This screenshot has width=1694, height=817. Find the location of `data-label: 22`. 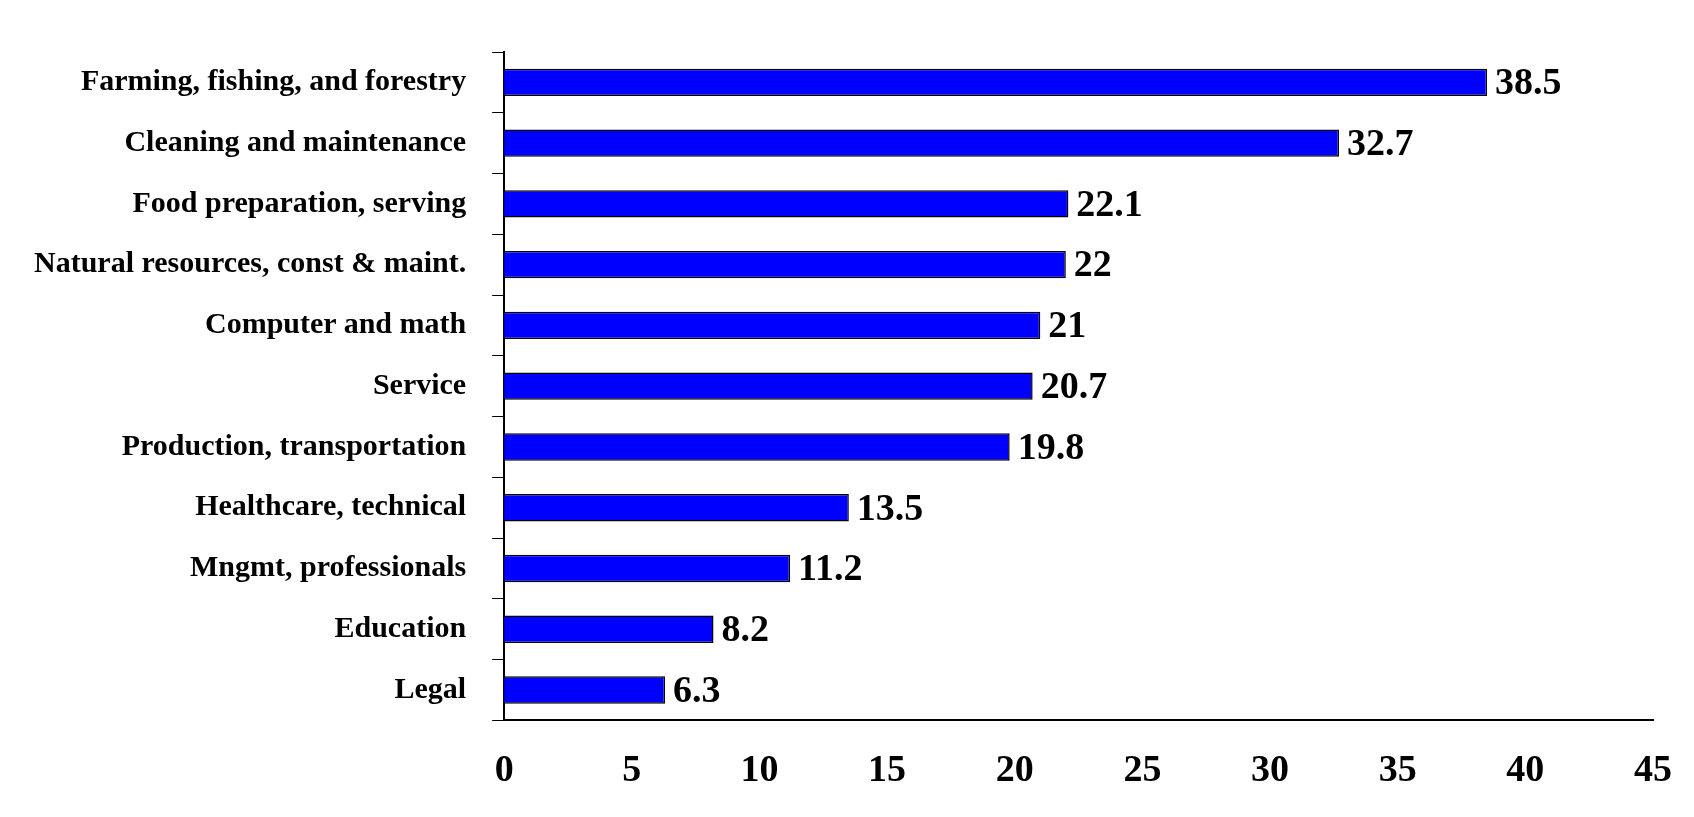

data-label: 22 is located at coordinates (1092, 263).